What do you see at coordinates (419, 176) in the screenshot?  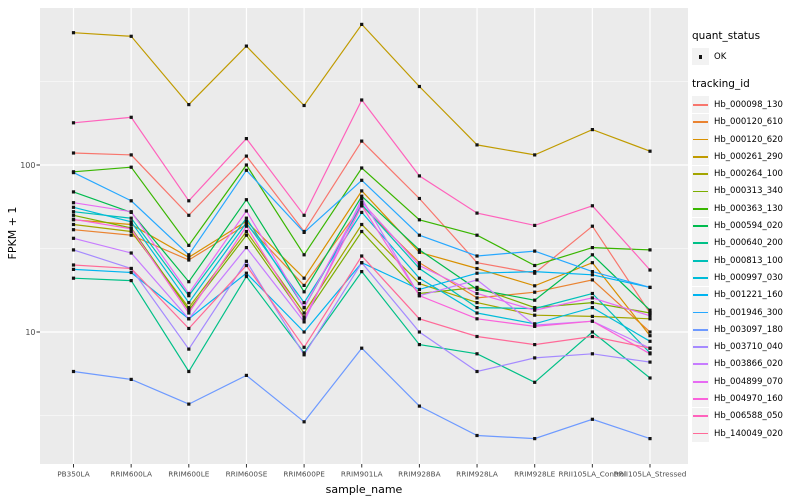 I see `data-point-Hb_006588_050-RRIM928BA` at bounding box center [419, 176].